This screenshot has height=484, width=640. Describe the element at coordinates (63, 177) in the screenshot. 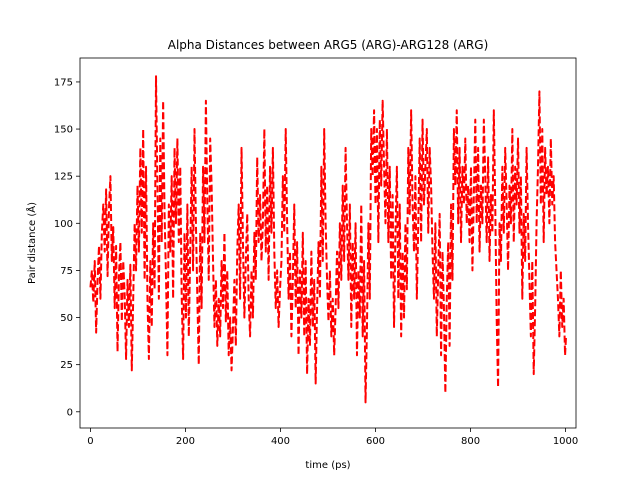

I see `y-tick-label: 125` at that location.